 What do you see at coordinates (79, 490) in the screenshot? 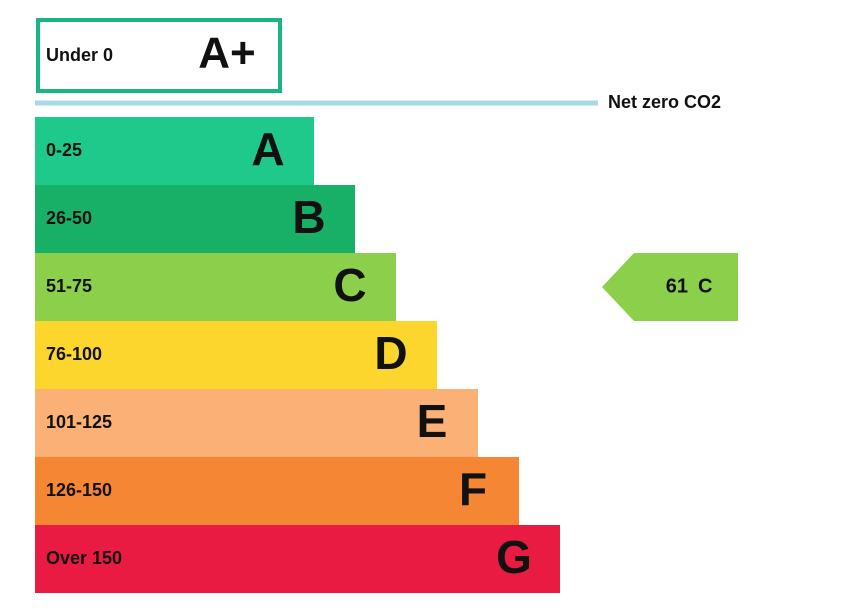
I see `band-range: 126-150` at bounding box center [79, 490].